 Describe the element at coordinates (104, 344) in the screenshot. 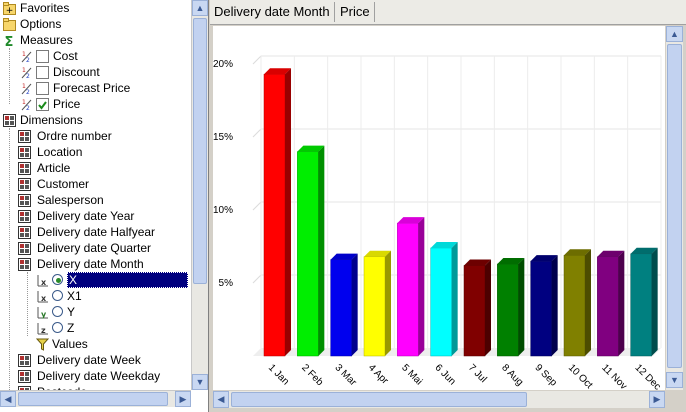

I see `tree-item-values: Values` at that location.